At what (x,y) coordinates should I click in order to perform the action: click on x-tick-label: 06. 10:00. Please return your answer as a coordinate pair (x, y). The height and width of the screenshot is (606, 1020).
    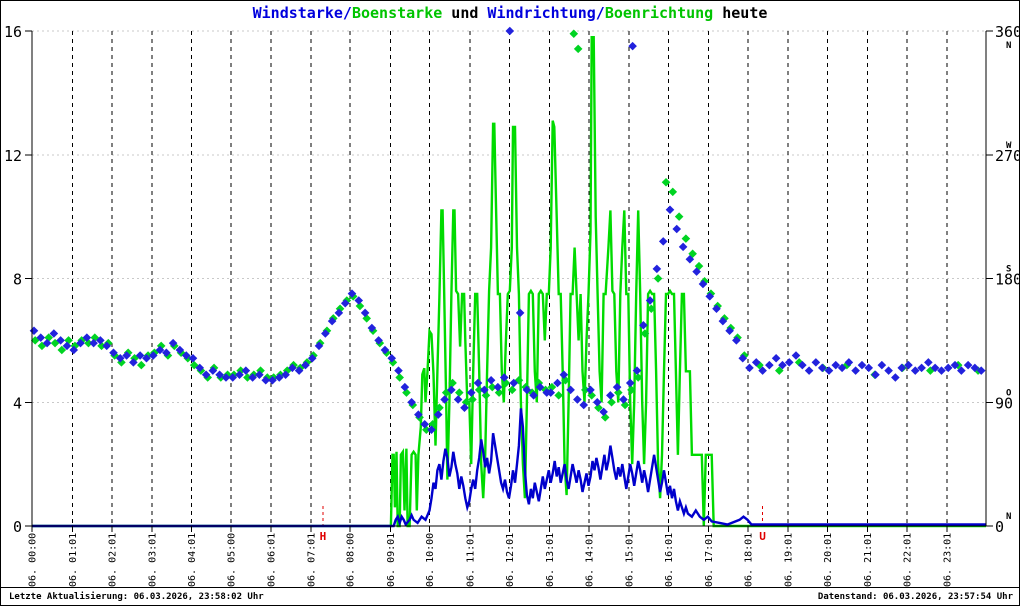
    Looking at the image, I should click on (430, 560).